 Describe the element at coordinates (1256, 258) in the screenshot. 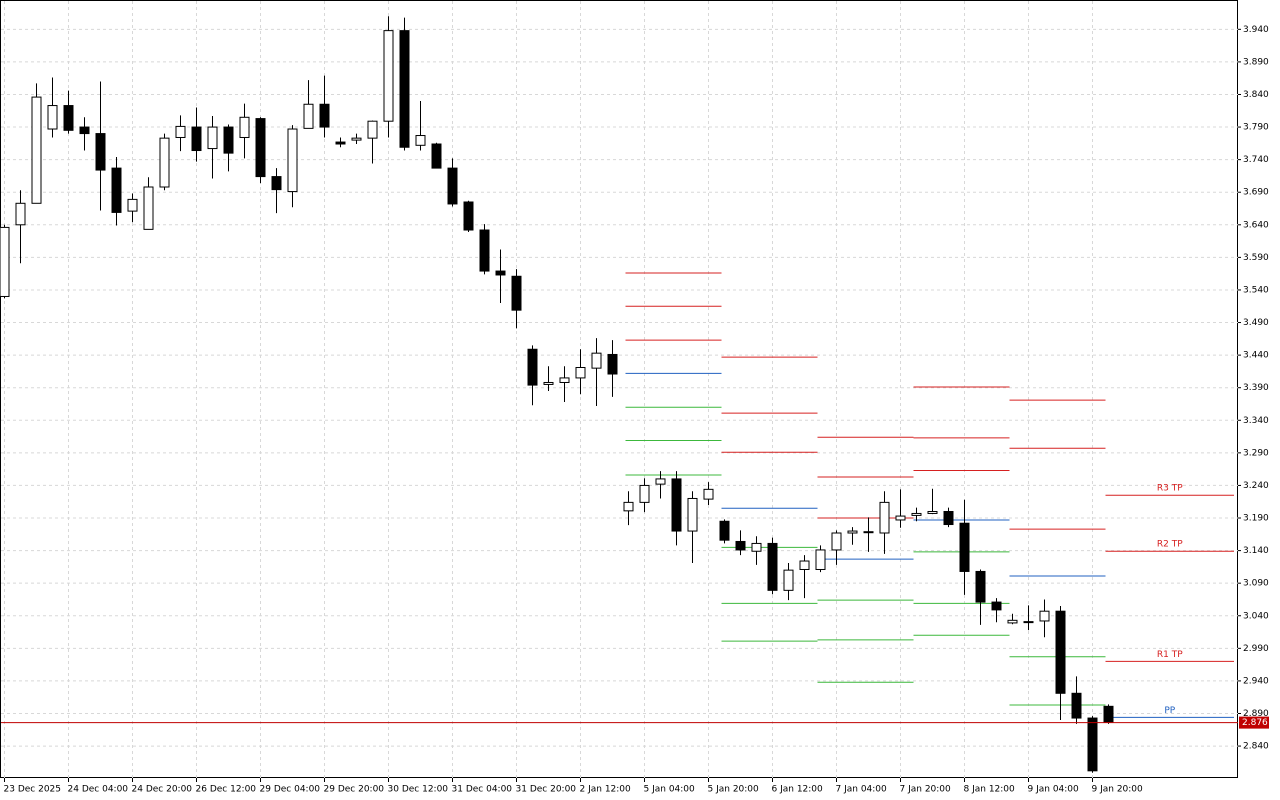

I see `y-tick-label: 3.590` at that location.